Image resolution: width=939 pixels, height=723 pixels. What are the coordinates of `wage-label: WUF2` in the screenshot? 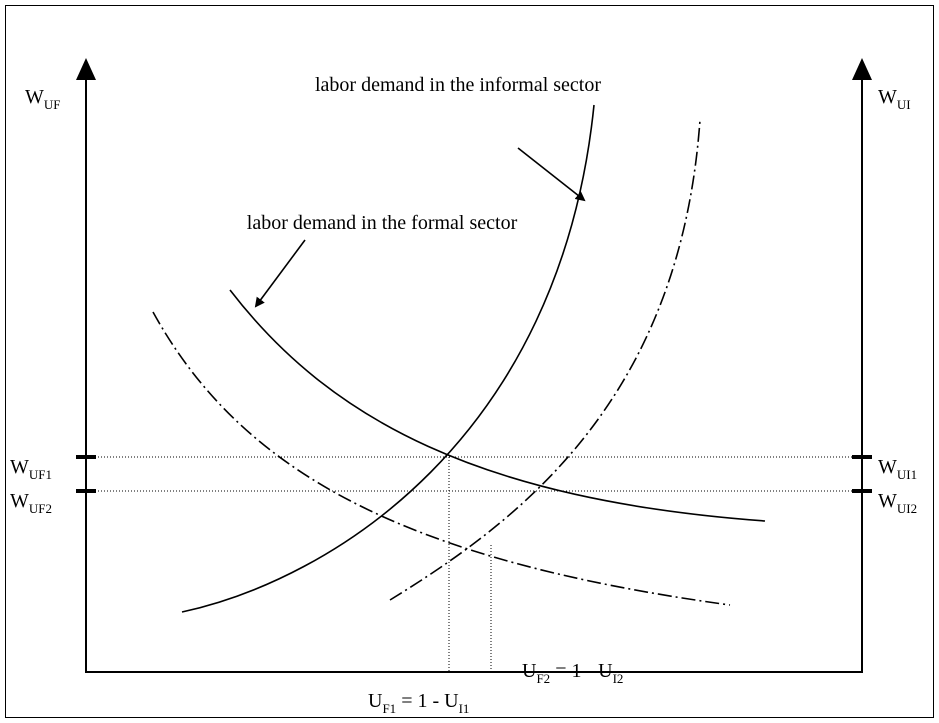 It's located at (31, 503).